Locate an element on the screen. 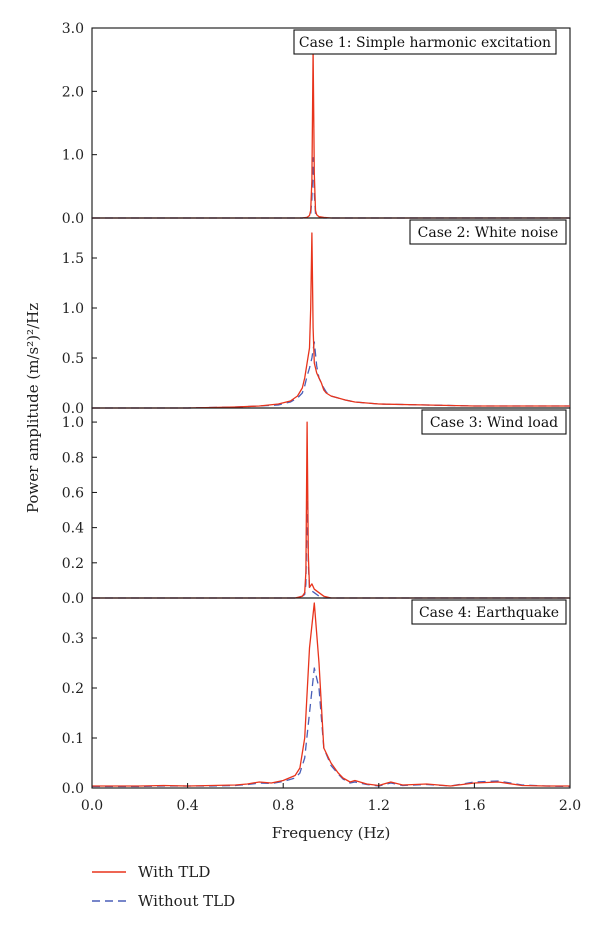 The width and height of the screenshot is (600, 926). panel-2-ytick-label: 1.0 is located at coordinates (73, 309).